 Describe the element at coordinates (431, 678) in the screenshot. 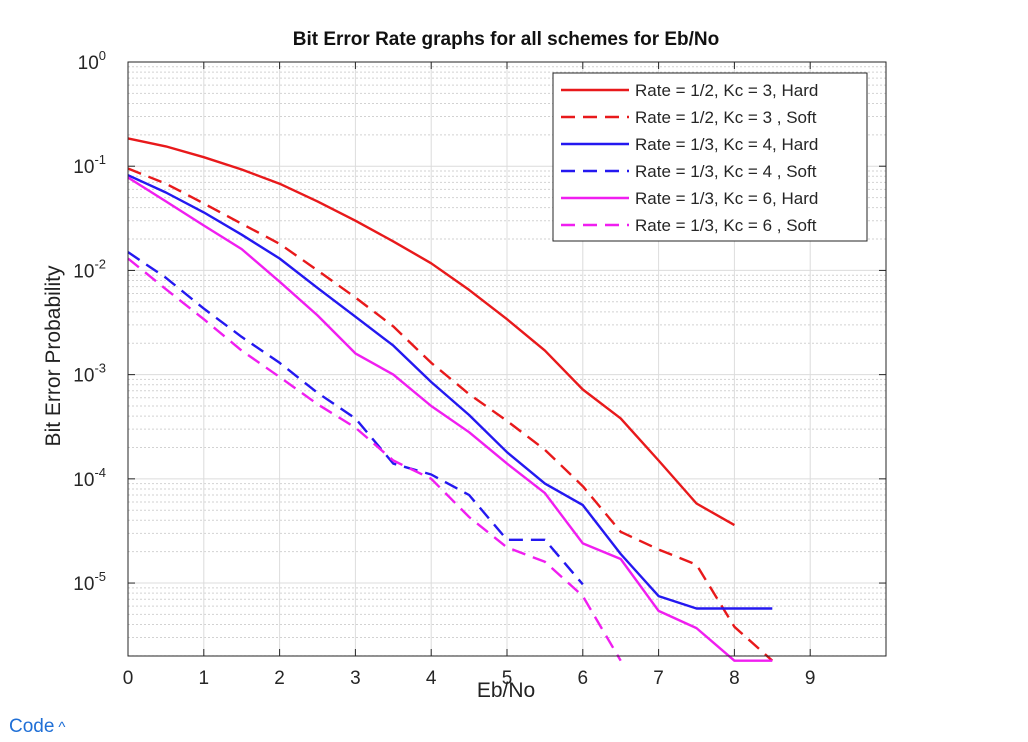

I see `x-tick-label: 4` at that location.